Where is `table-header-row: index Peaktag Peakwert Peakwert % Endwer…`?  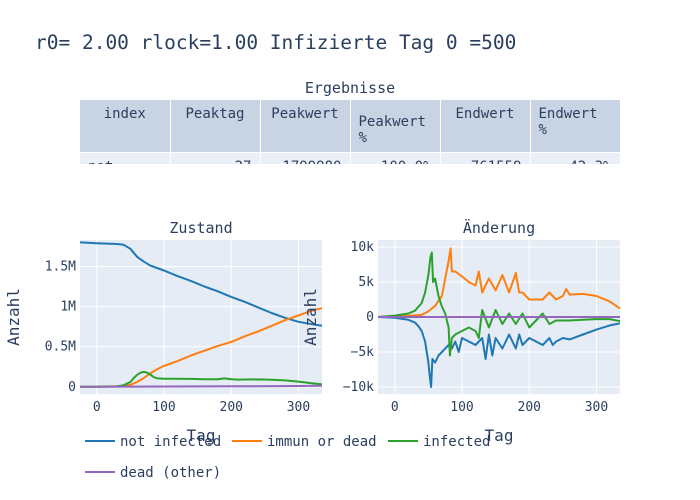 table-header-row: index Peaktag Peakwert Peakwert % Endwer… is located at coordinates (350, 126).